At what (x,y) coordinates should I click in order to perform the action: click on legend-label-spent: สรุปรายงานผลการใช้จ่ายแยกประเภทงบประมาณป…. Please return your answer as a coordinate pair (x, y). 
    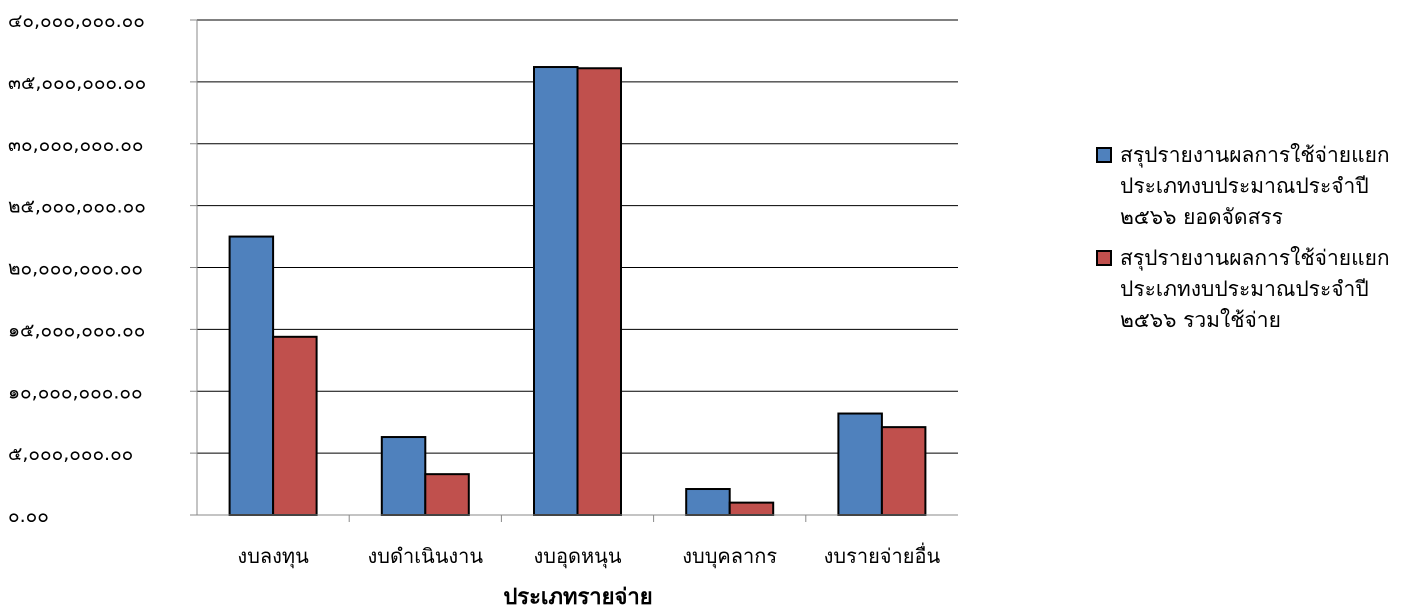
    Looking at the image, I should click on (1255, 289).